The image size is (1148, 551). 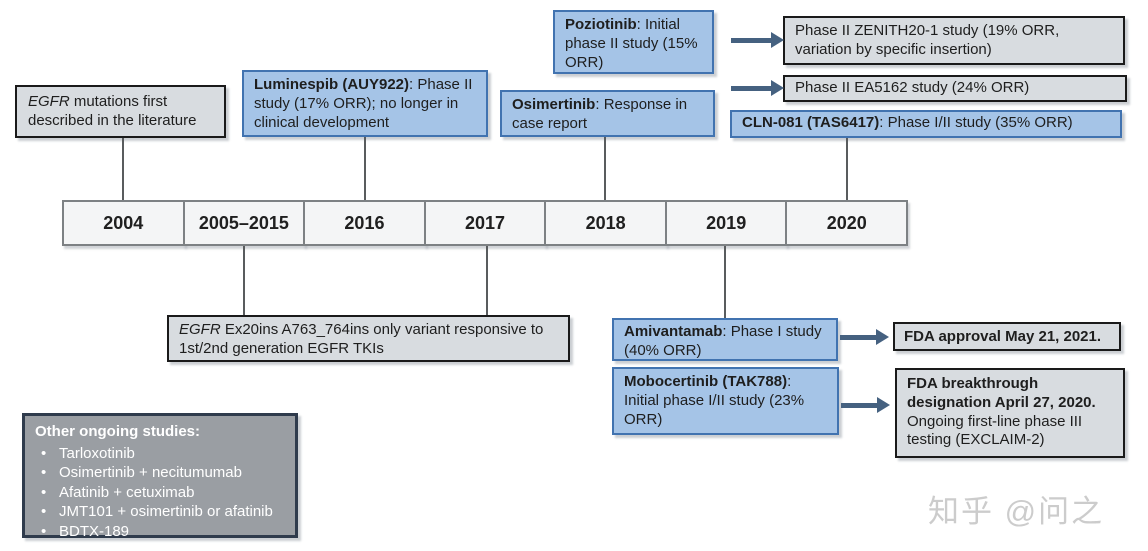 What do you see at coordinates (487, 280) in the screenshot?
I see `connector-2017-to-ex20ins` at bounding box center [487, 280].